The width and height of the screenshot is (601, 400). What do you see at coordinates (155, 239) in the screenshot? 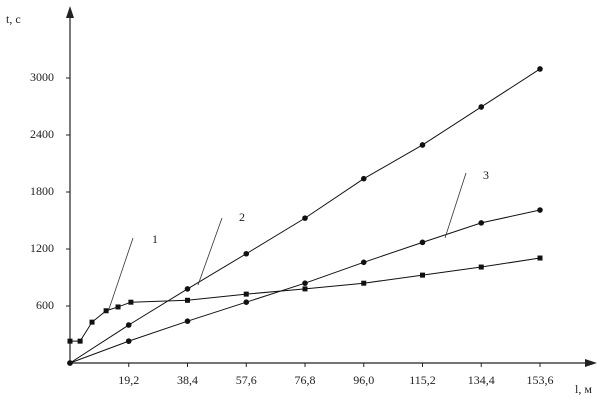
I see `annotation: 1` at bounding box center [155, 239].